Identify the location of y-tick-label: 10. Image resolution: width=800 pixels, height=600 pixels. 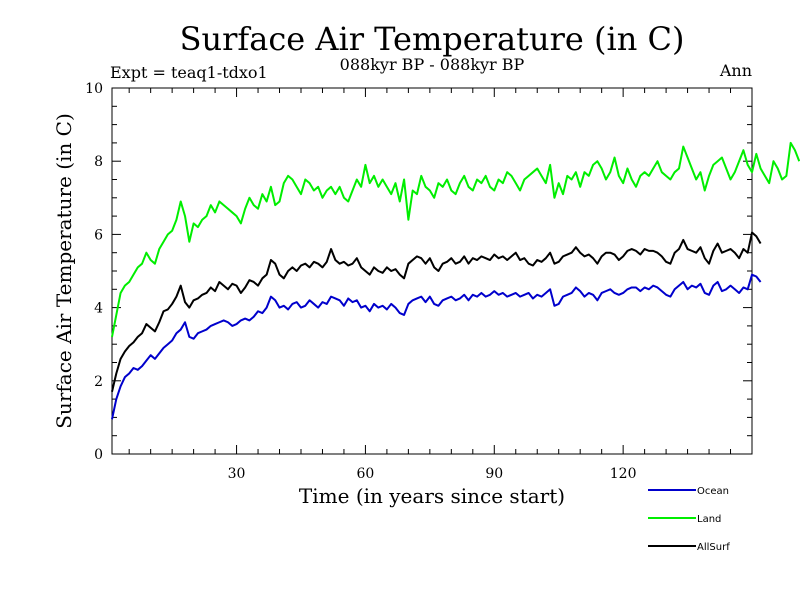
(94, 89).